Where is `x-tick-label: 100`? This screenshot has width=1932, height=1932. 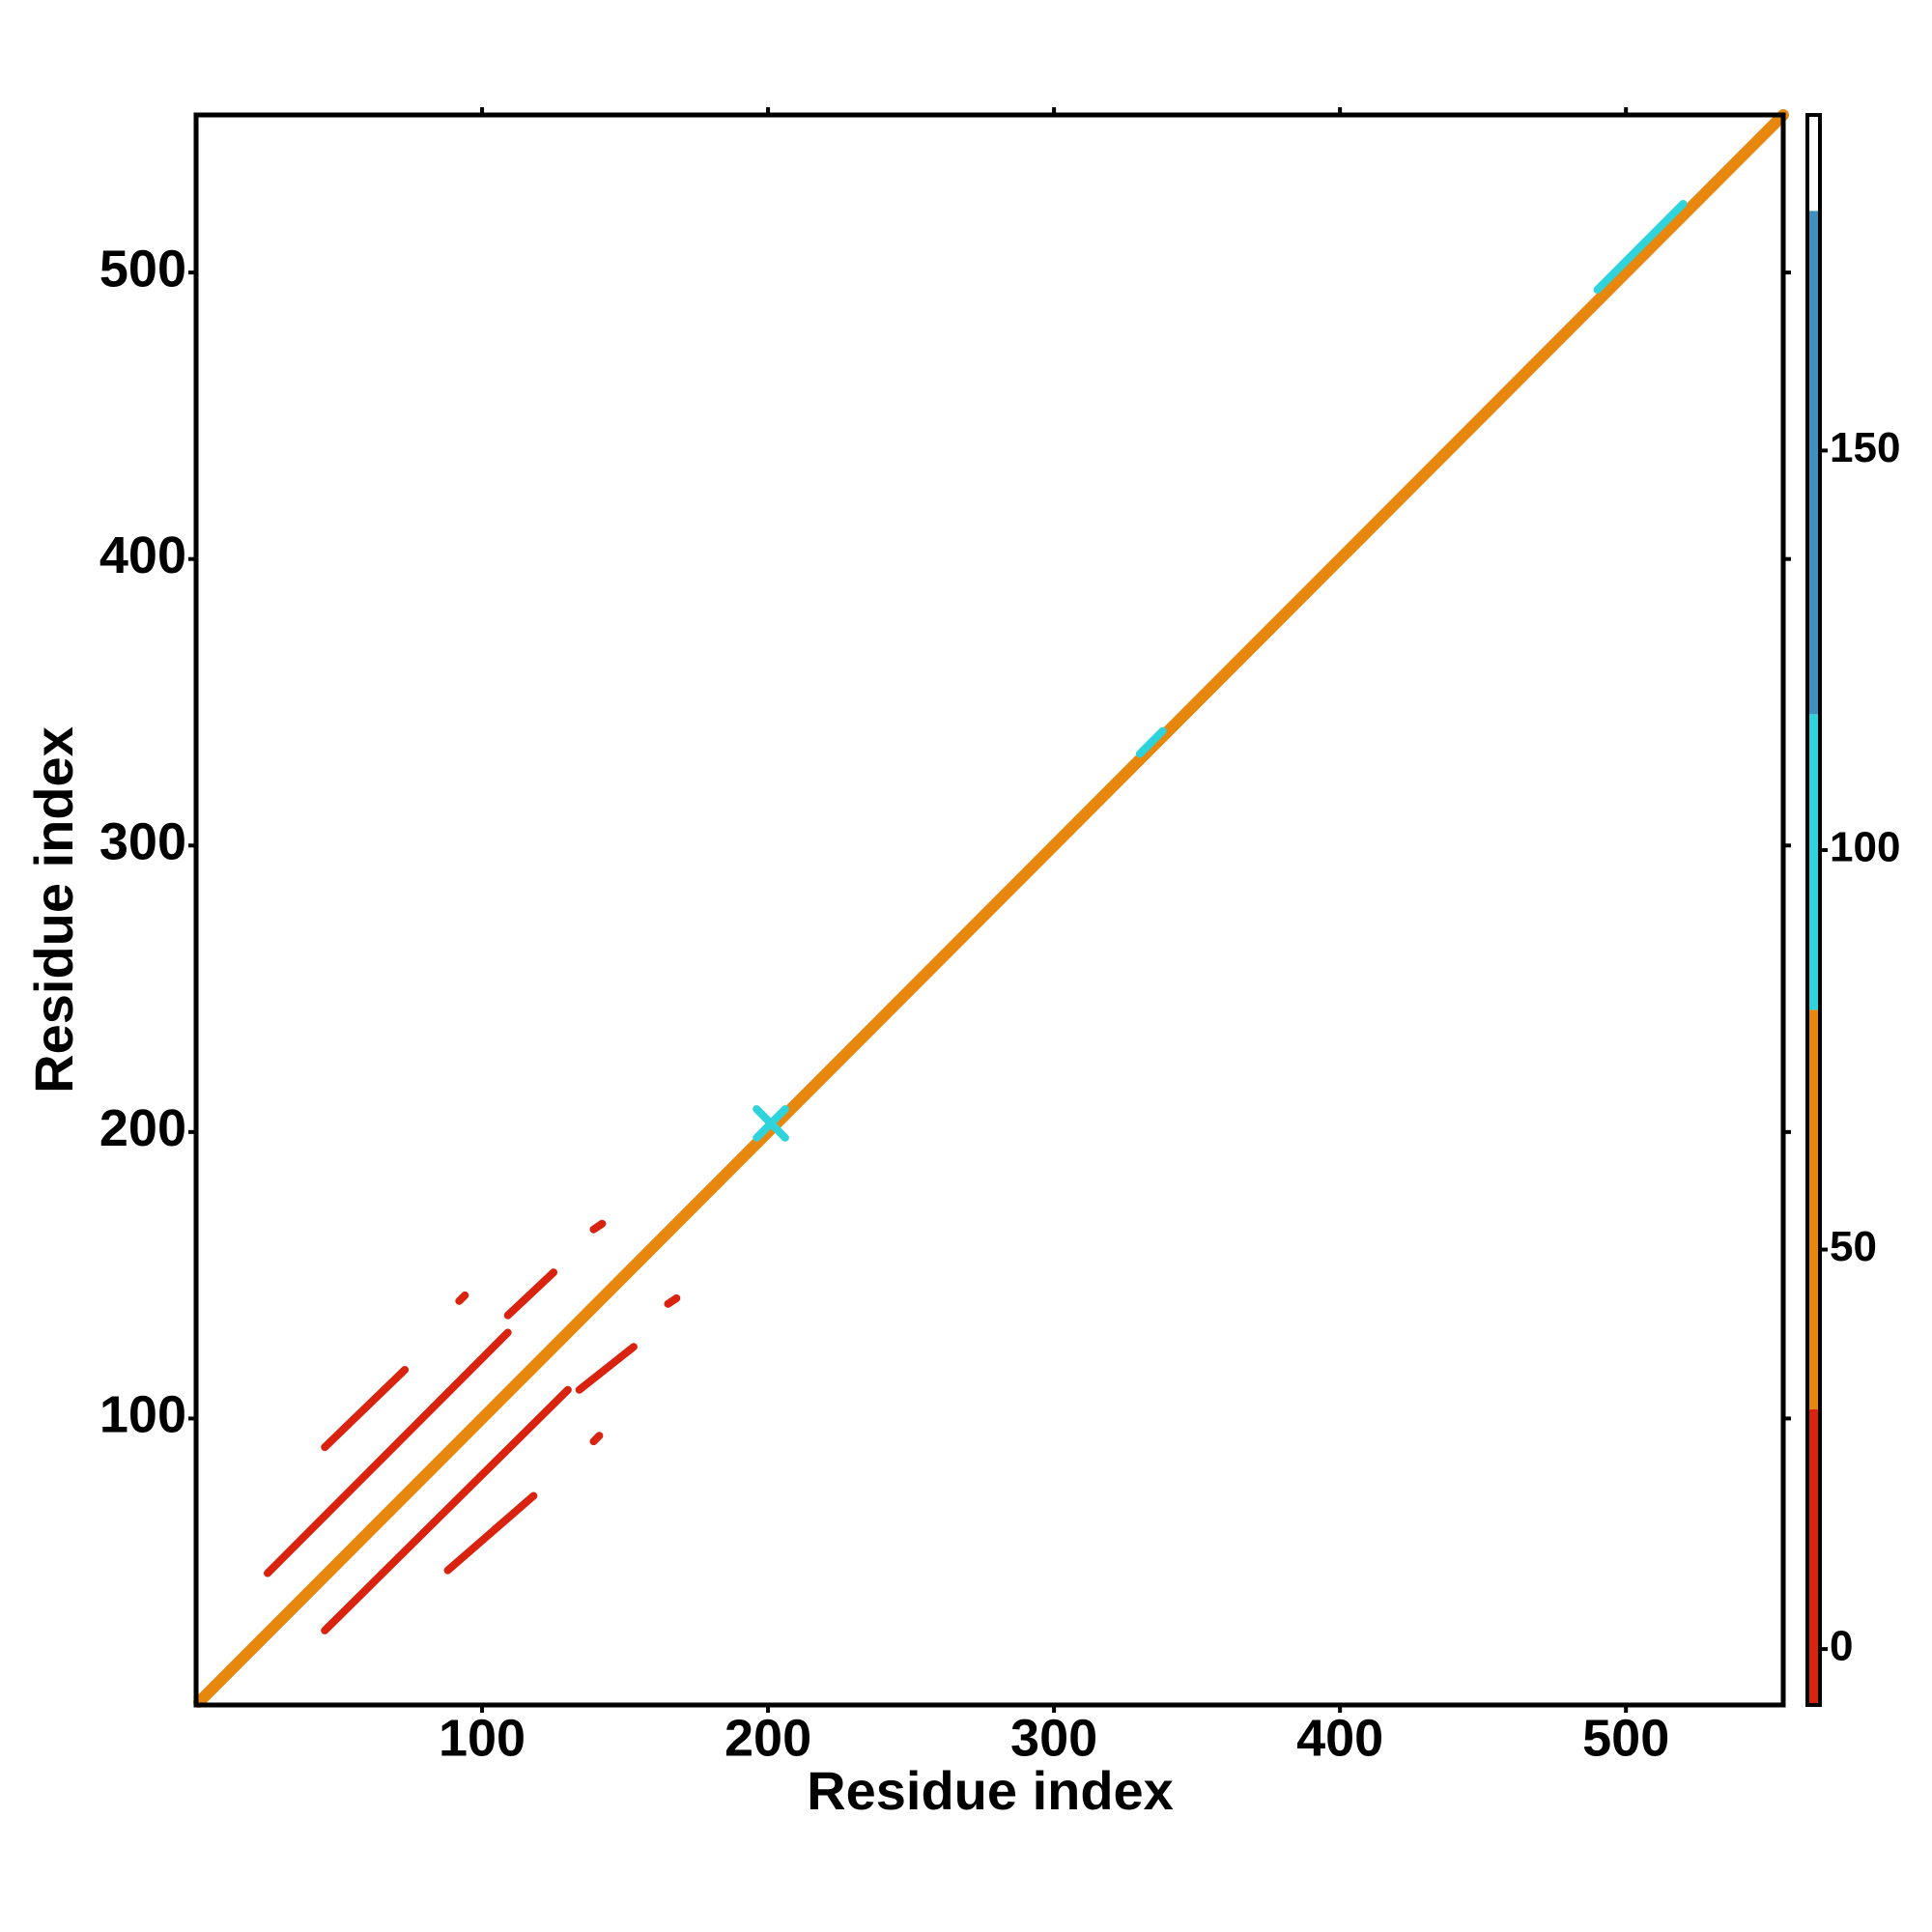 x-tick-label: 100 is located at coordinates (482, 1738).